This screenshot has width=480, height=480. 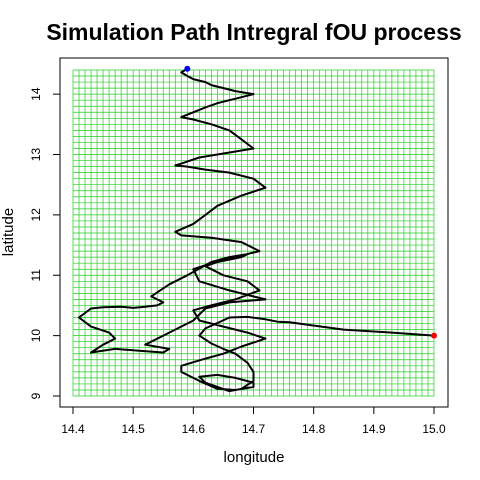 I want to click on y-axis-label: latitude, so click(x=8, y=232).